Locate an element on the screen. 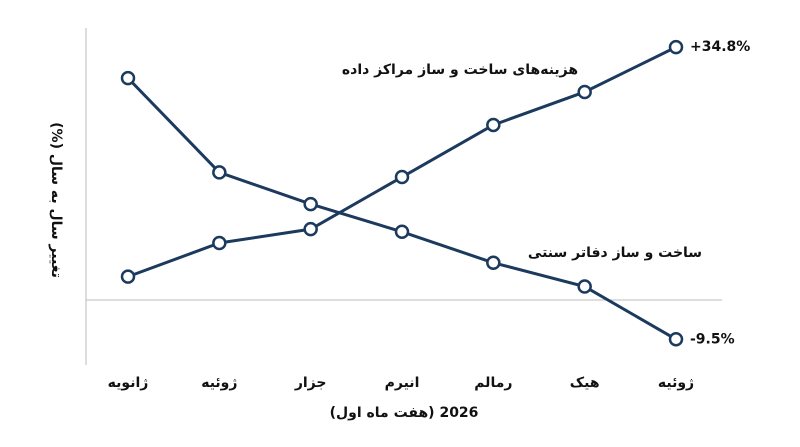 This screenshot has width=800, height=447. series-label: هزینه‌های ساخت و ساز مراکز داده is located at coordinates (460, 70).